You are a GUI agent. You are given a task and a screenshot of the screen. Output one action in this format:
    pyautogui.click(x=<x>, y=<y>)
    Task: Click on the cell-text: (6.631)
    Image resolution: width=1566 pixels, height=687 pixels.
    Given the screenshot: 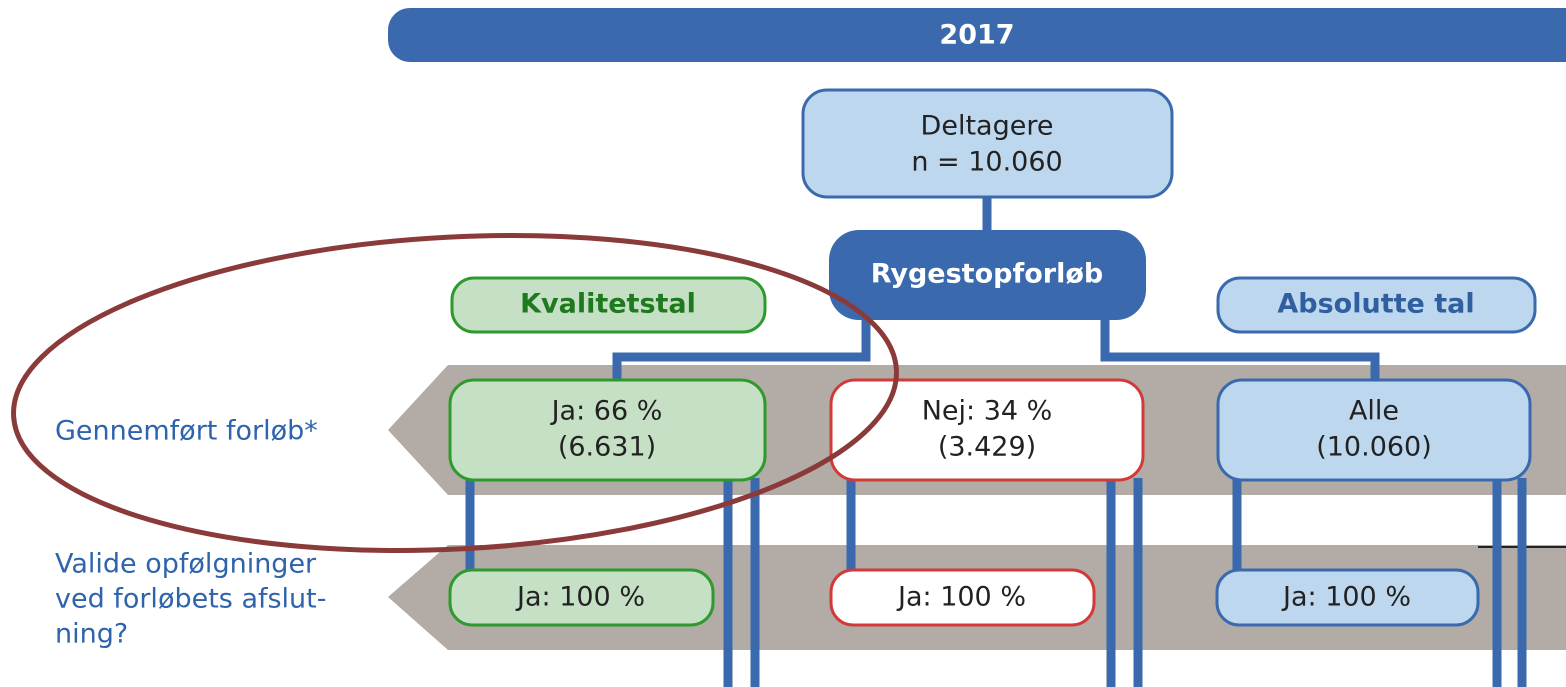 What is the action you would take?
    pyautogui.click(x=607, y=447)
    